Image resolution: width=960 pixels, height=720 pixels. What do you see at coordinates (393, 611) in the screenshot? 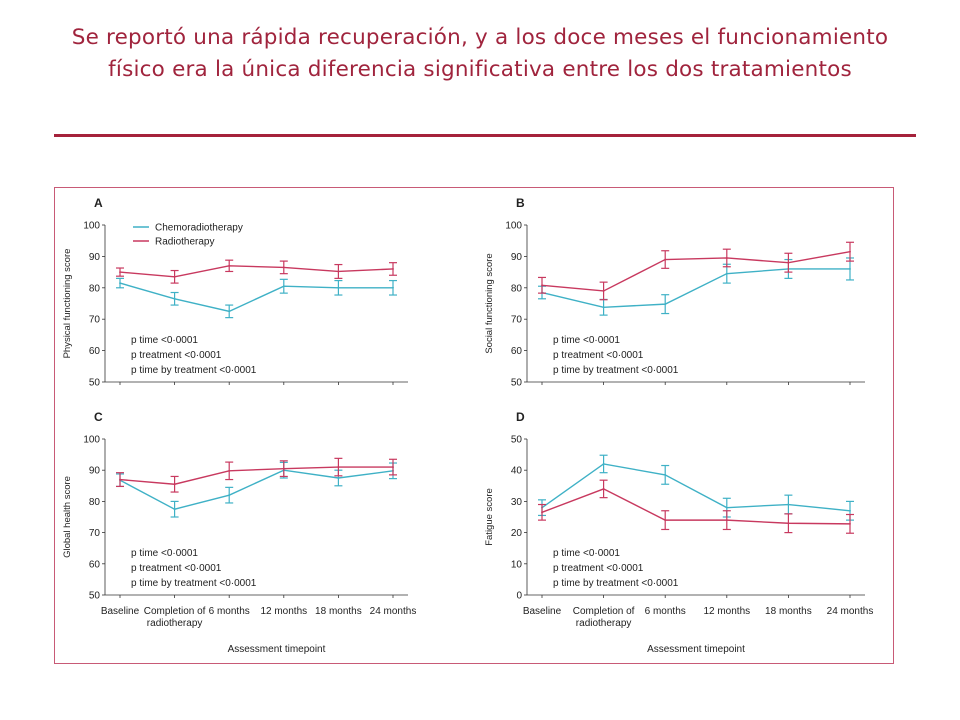
I see `x-tick-label: 24 months` at bounding box center [393, 611].